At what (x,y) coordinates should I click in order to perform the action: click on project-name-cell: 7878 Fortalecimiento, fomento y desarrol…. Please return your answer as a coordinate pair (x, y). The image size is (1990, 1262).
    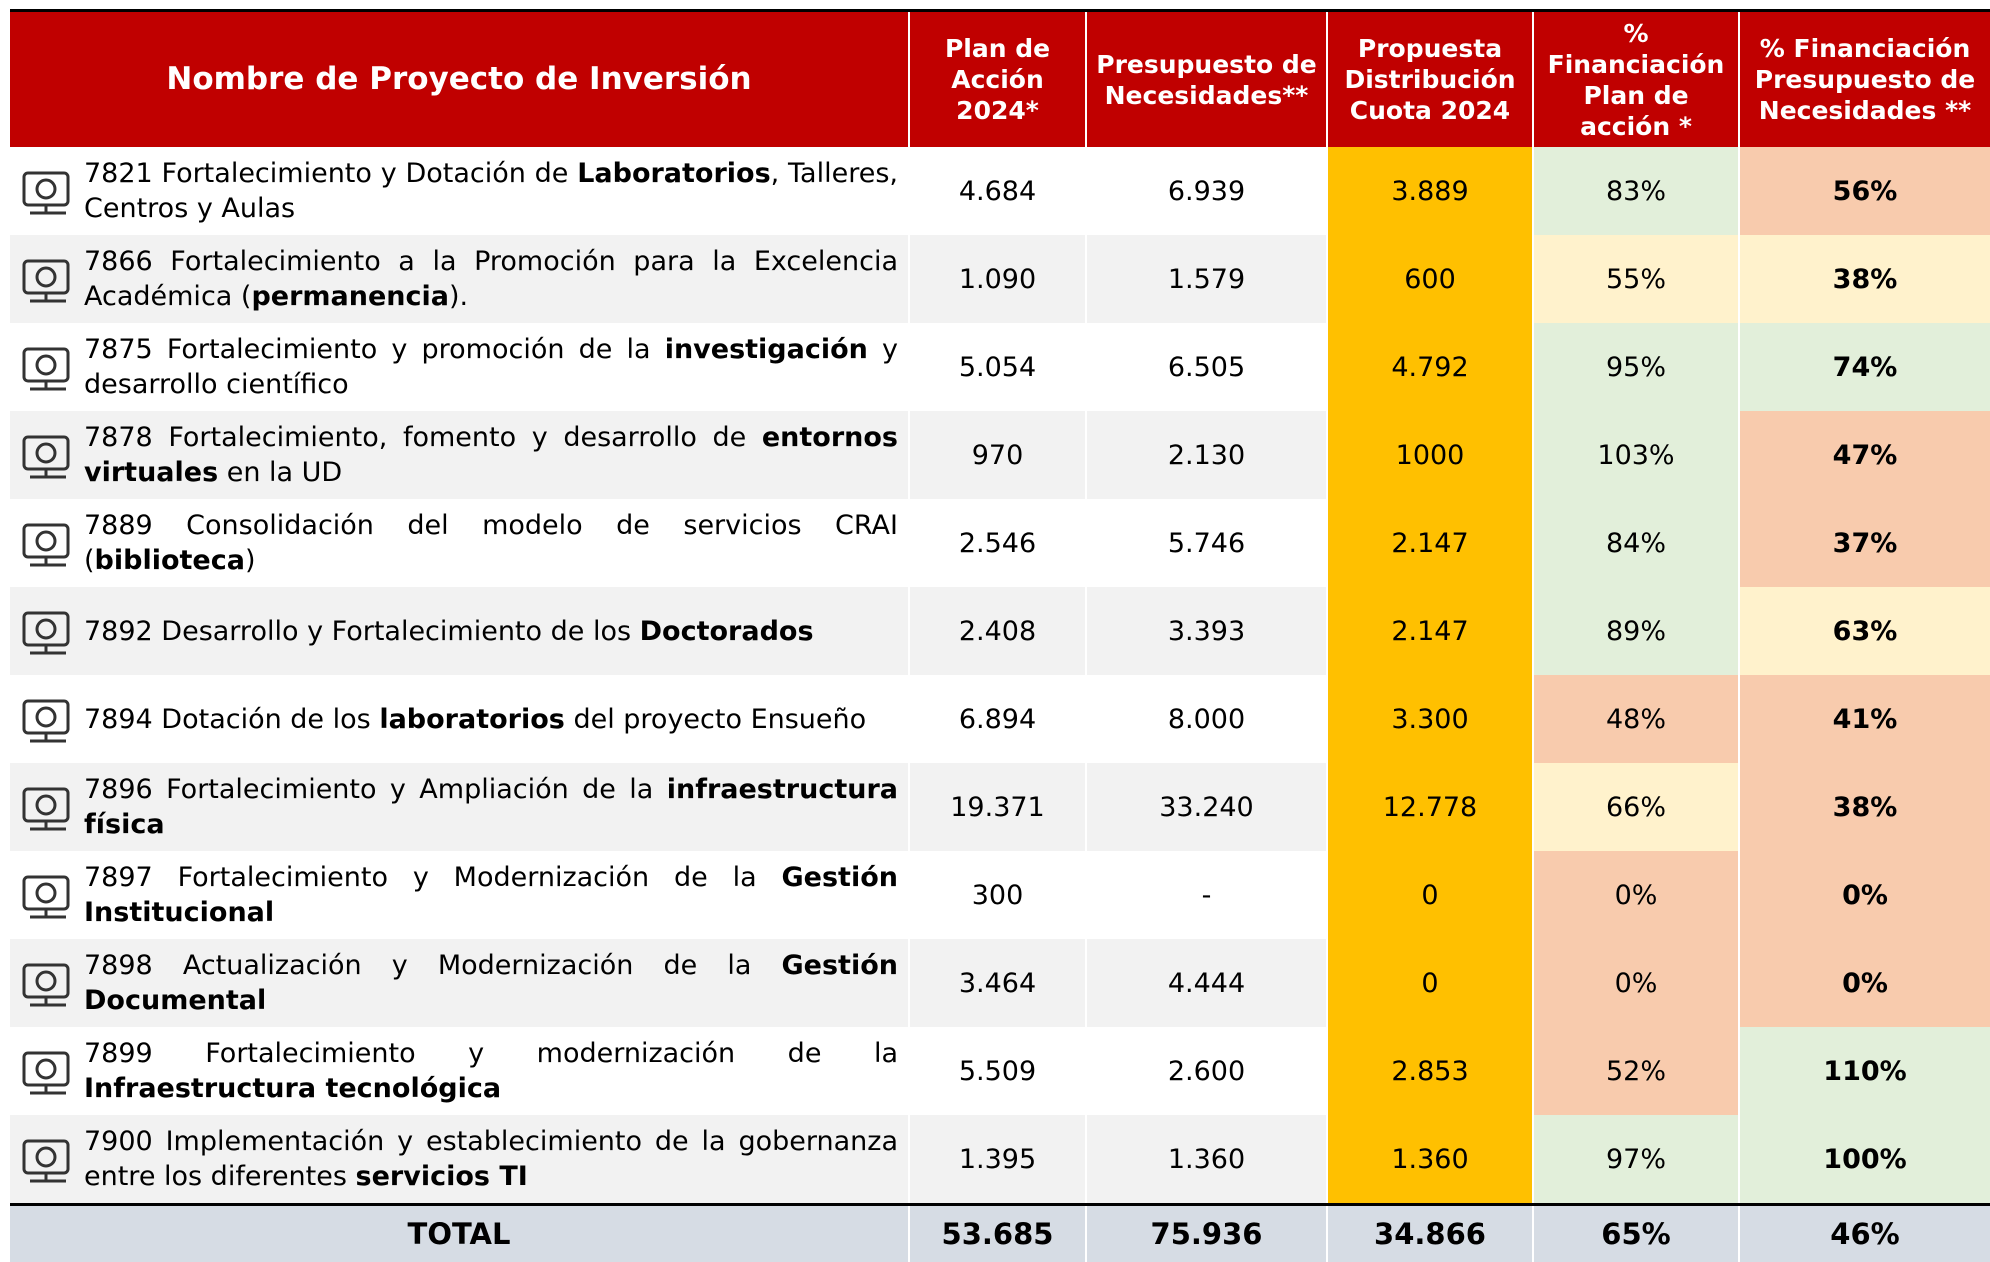
    Looking at the image, I should click on (459, 455).